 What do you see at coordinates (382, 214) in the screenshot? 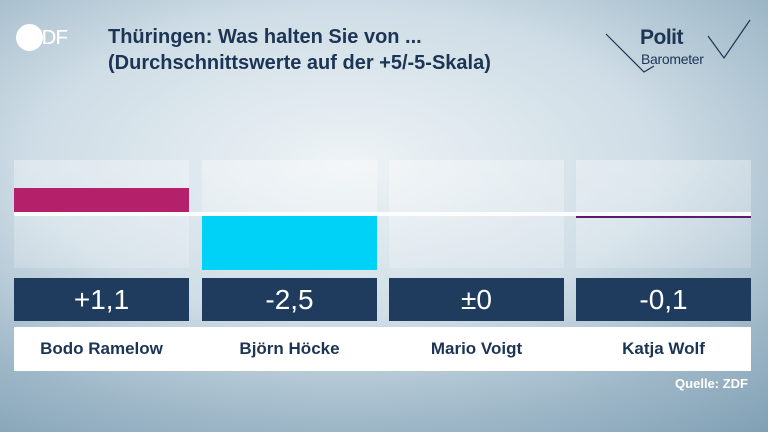
I see `zero-line` at bounding box center [382, 214].